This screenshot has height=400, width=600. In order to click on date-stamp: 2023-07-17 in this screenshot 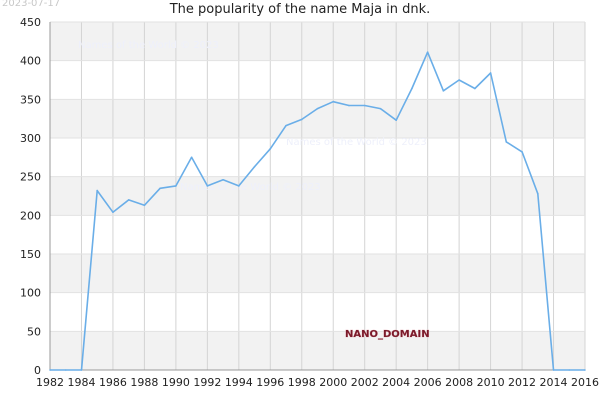, I will do `click(31, 4)`.